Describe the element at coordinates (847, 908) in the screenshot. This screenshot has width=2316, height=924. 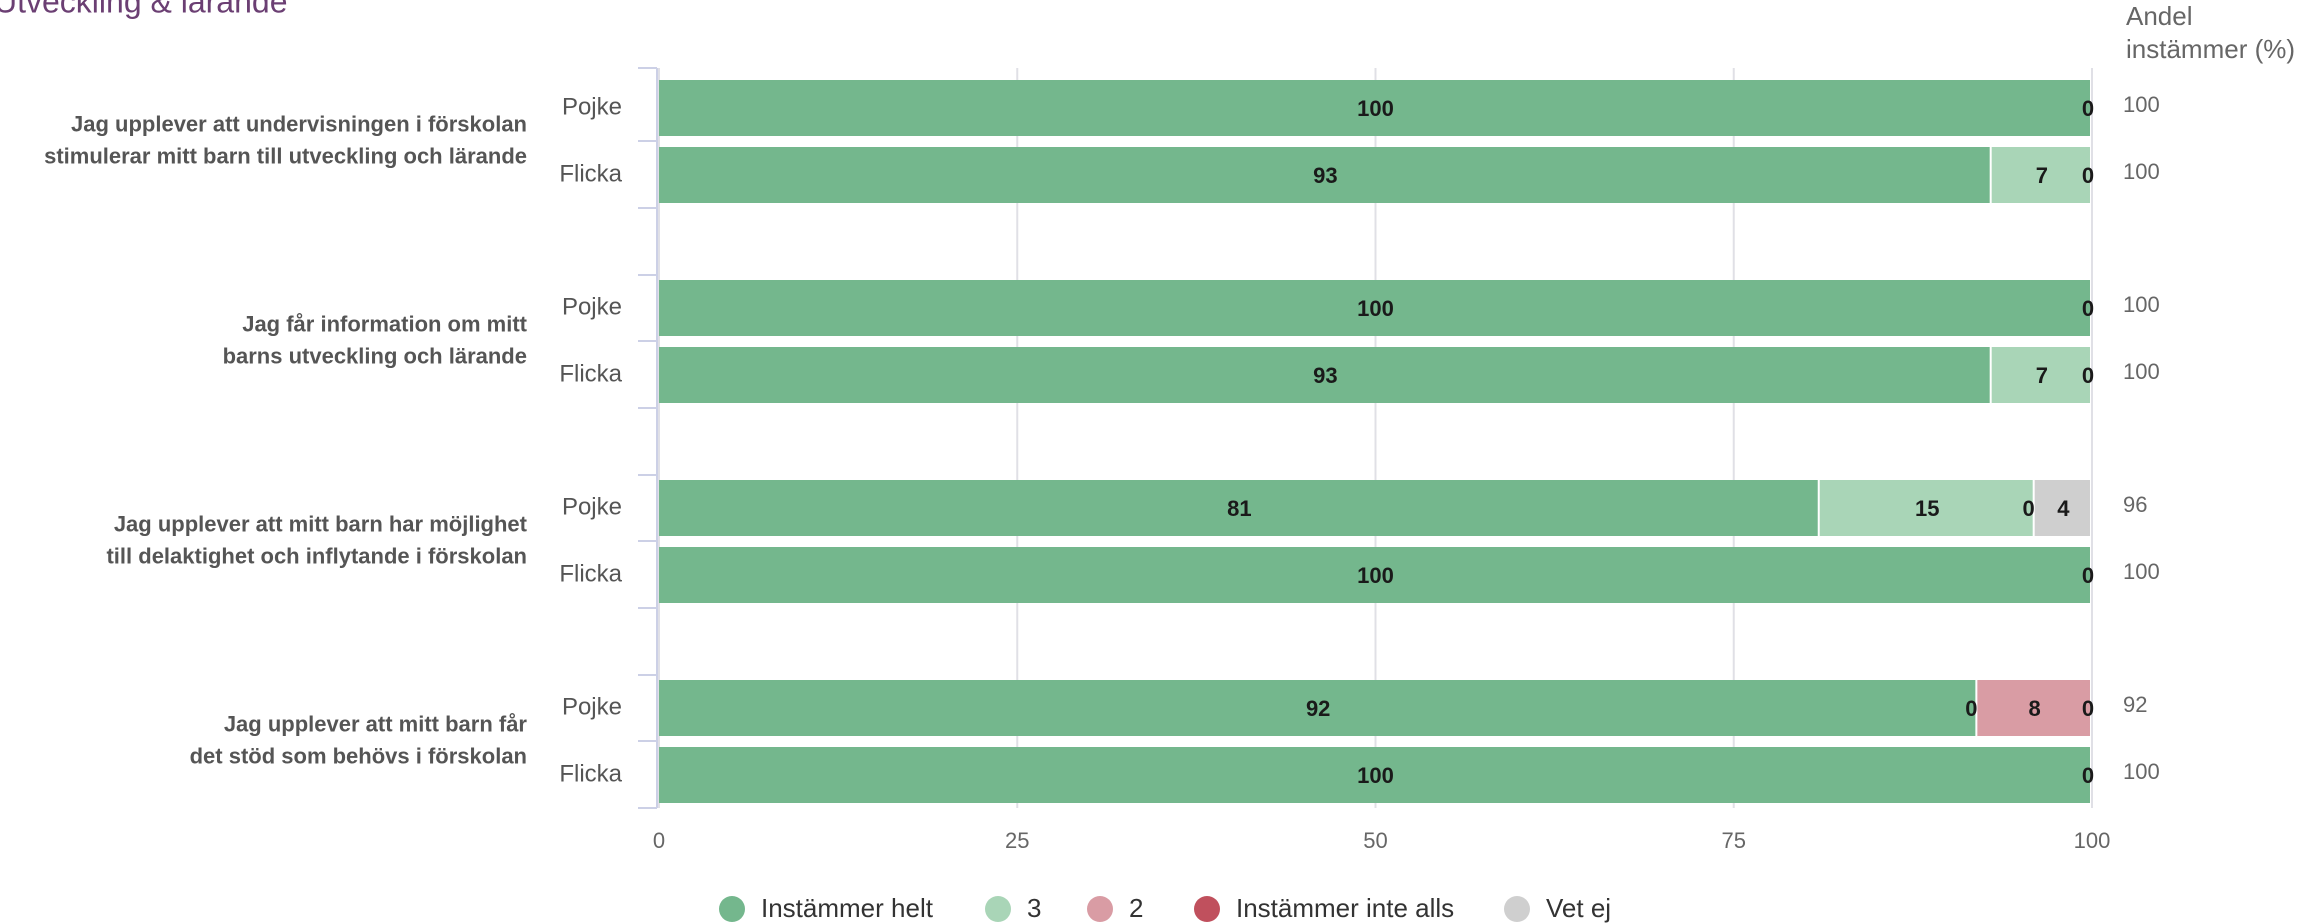
I see `legend-label: Instämmer helt` at that location.